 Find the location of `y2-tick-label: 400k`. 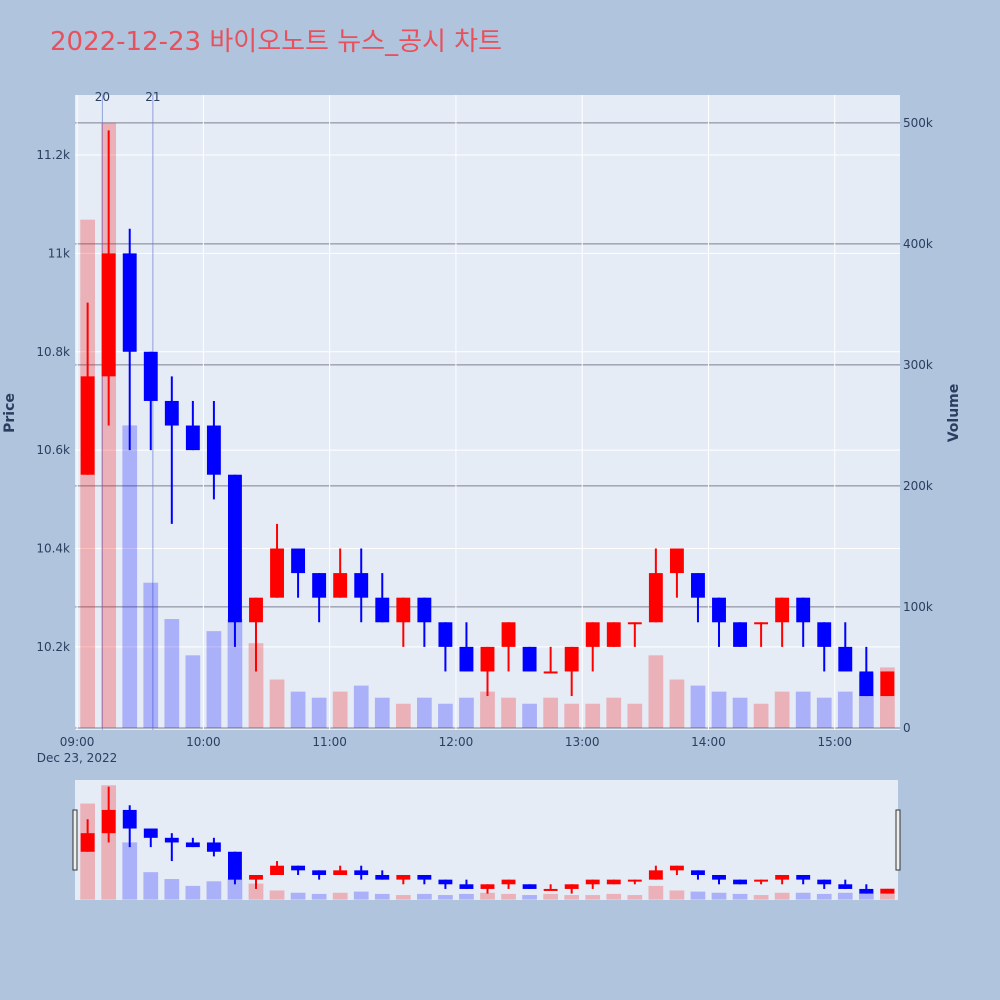

y2-tick-label: 400k is located at coordinates (918, 244).